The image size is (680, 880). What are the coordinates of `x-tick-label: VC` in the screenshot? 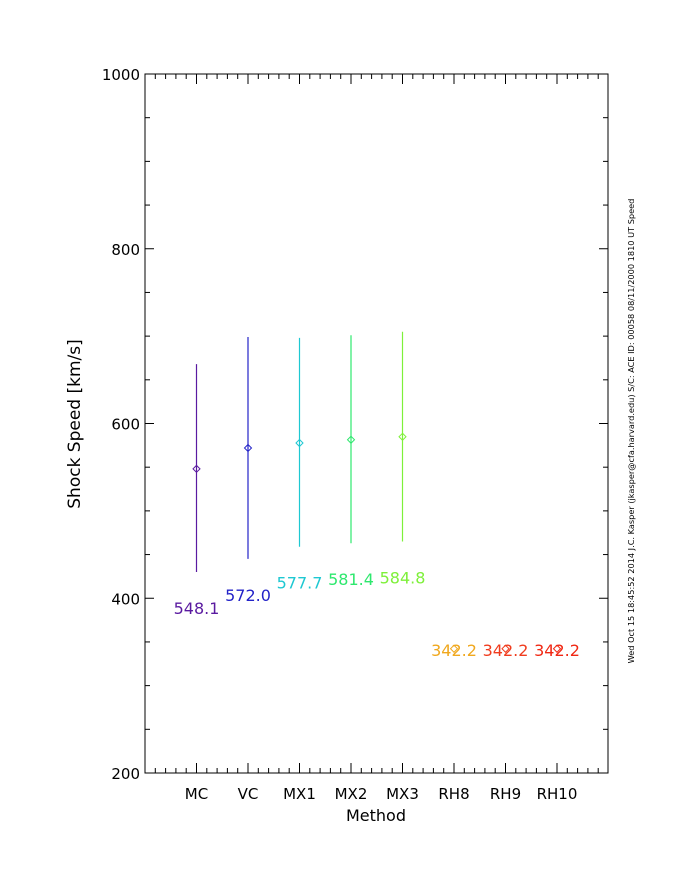 It's located at (248, 794).